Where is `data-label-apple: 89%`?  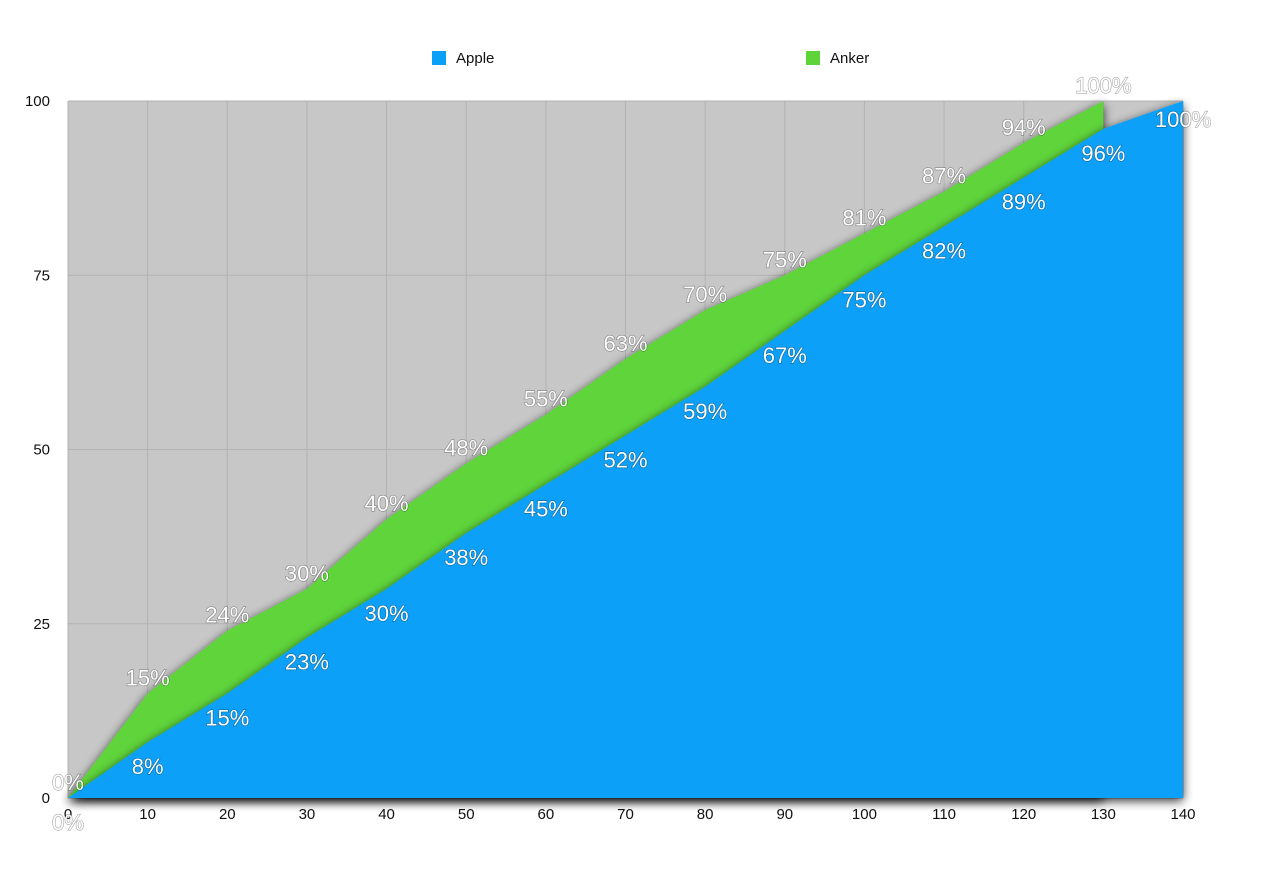 data-label-apple: 89% is located at coordinates (1024, 202).